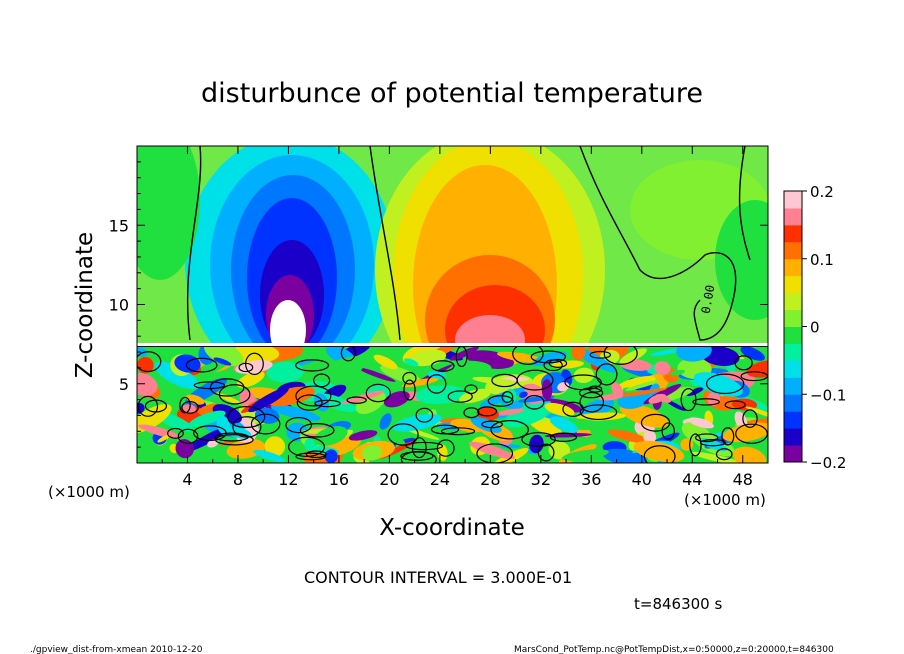  Describe the element at coordinates (678, 604) in the screenshot. I see `time-label: t=846300 s` at that location.